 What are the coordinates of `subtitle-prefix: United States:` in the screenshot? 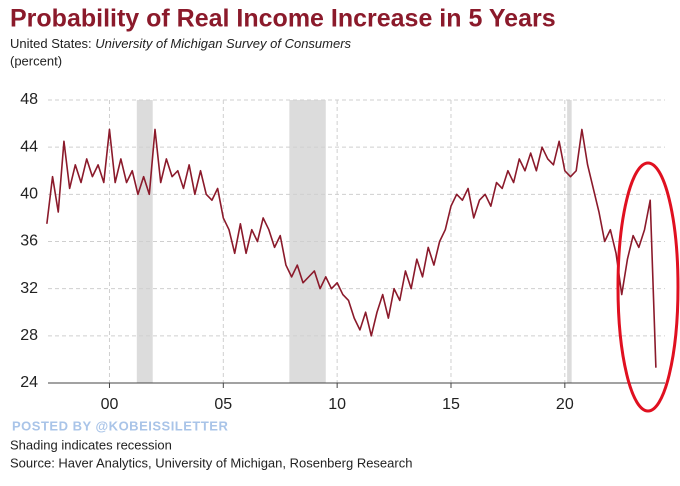 It's located at (51, 43).